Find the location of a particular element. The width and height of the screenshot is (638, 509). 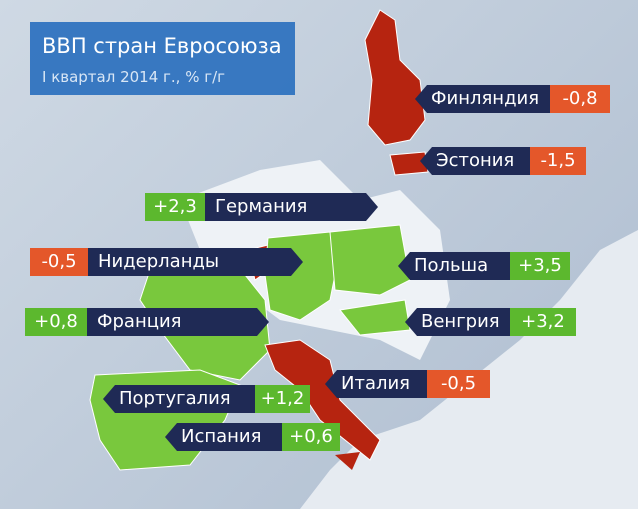

title: ВВП стран Евросоюза is located at coordinates (162, 46).